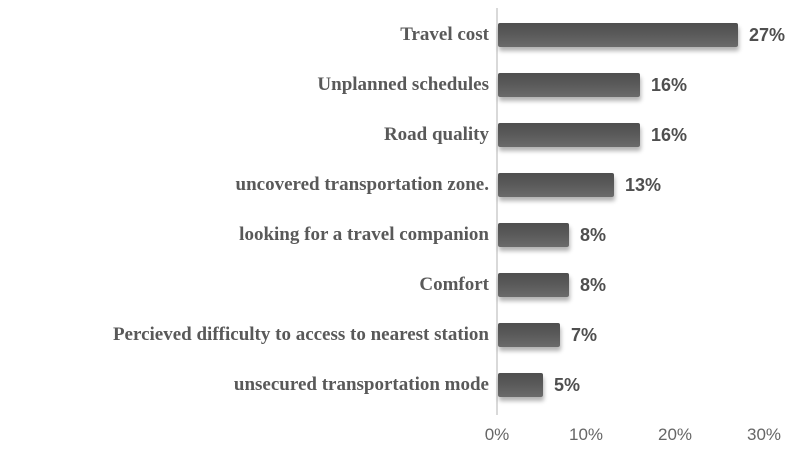  Describe the element at coordinates (361, 384) in the screenshot. I see `category-label: unsecured transportation mode` at that location.